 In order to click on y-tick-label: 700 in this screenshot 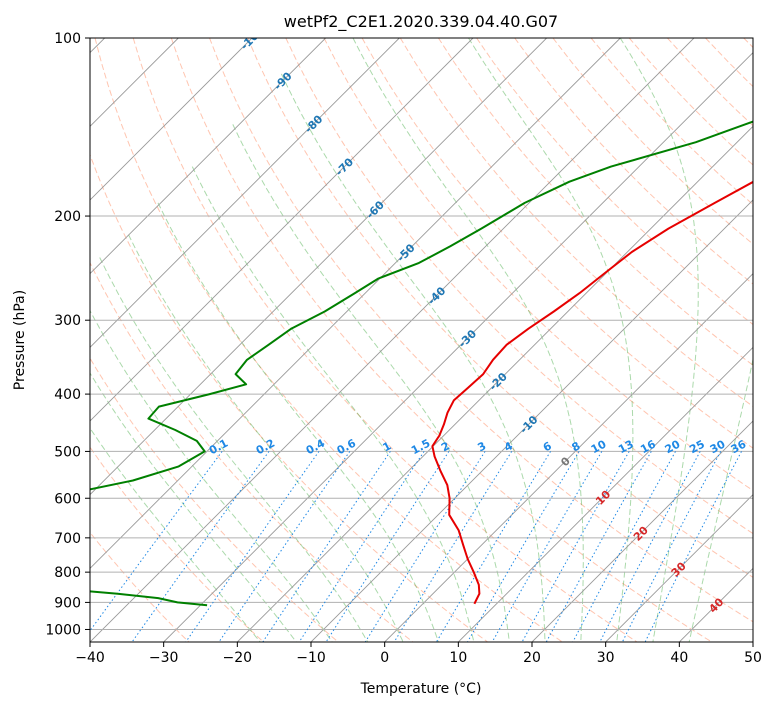, I will do `click(67, 539)`.